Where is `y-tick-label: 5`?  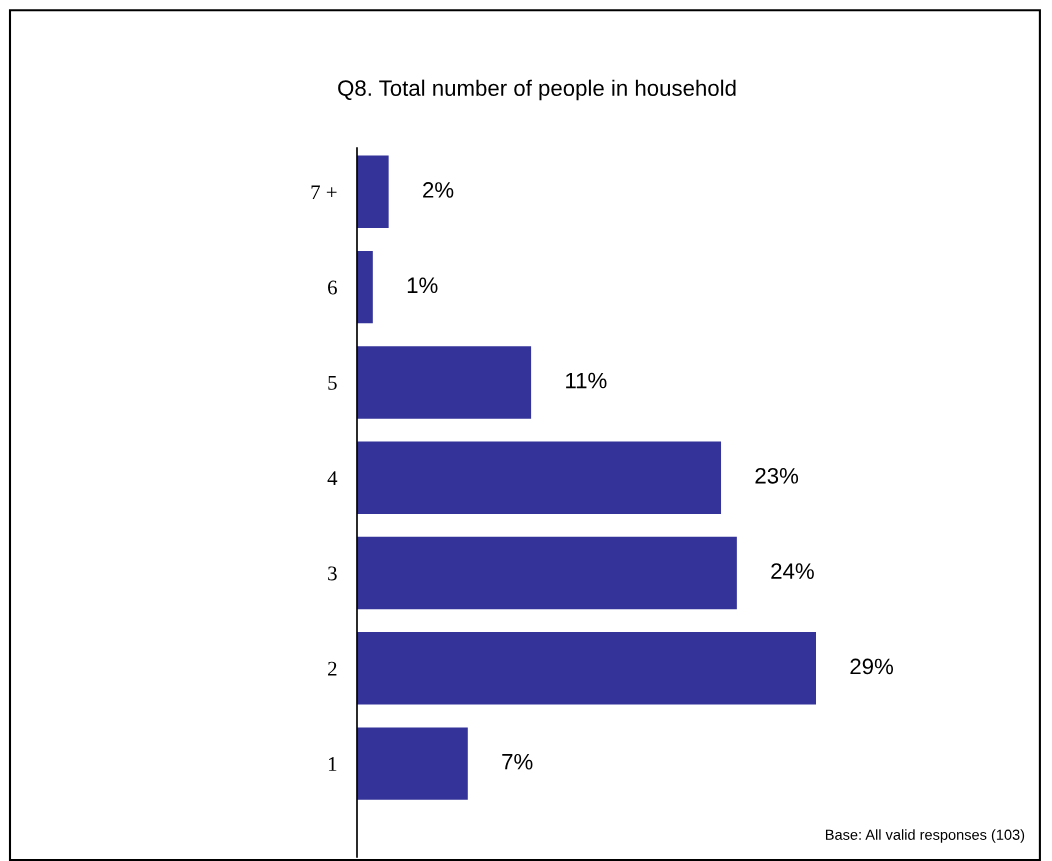 y-tick-label: 5 is located at coordinates (332, 383).